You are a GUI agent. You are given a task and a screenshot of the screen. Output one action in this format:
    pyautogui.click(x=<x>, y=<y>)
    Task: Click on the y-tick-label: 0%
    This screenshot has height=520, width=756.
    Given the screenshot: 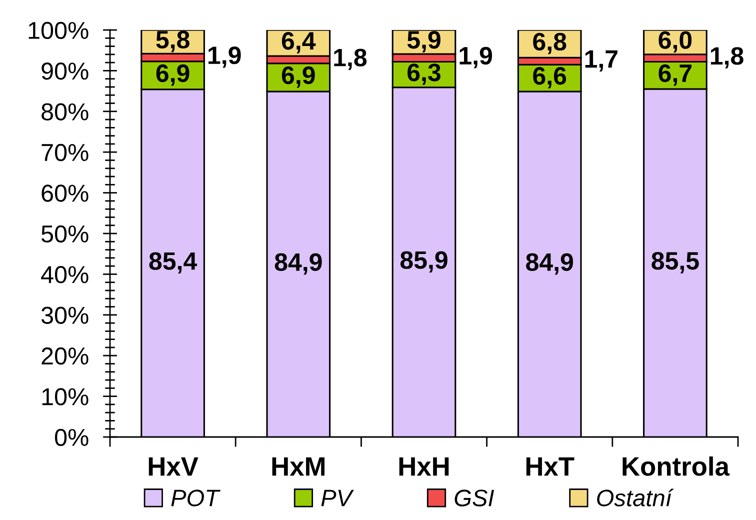 What is the action you would take?
    pyautogui.click(x=71, y=437)
    